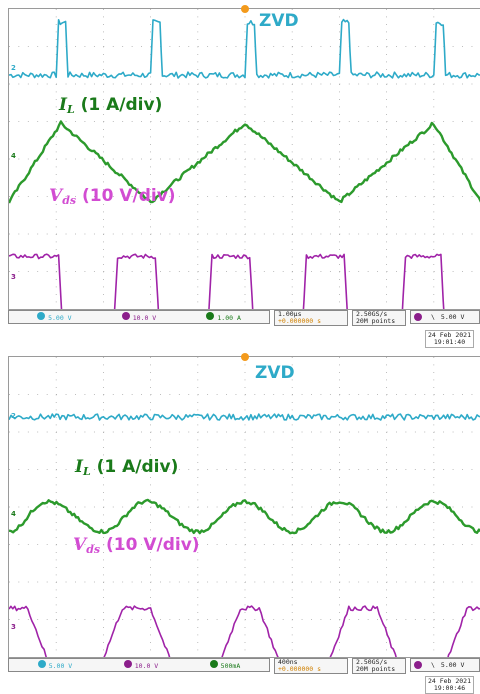 The image size is (480, 694). What do you see at coordinates (13, 416) in the screenshot?
I see `channel-2-marker: 2` at bounding box center [13, 416].